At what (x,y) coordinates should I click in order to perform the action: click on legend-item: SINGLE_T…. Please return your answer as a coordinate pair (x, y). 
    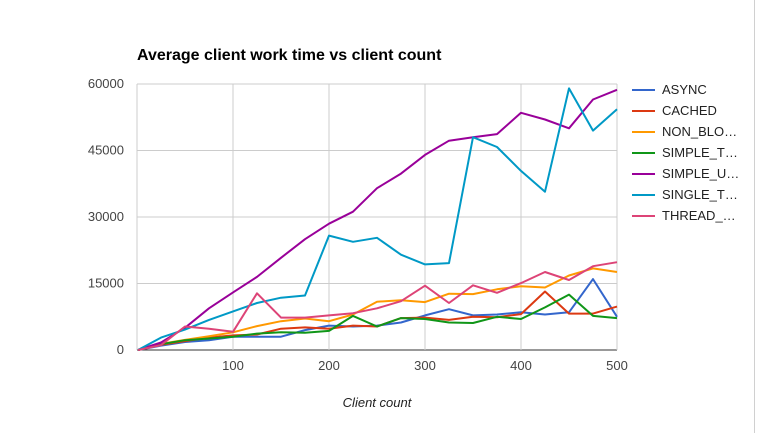
    Looking at the image, I should click on (685, 194).